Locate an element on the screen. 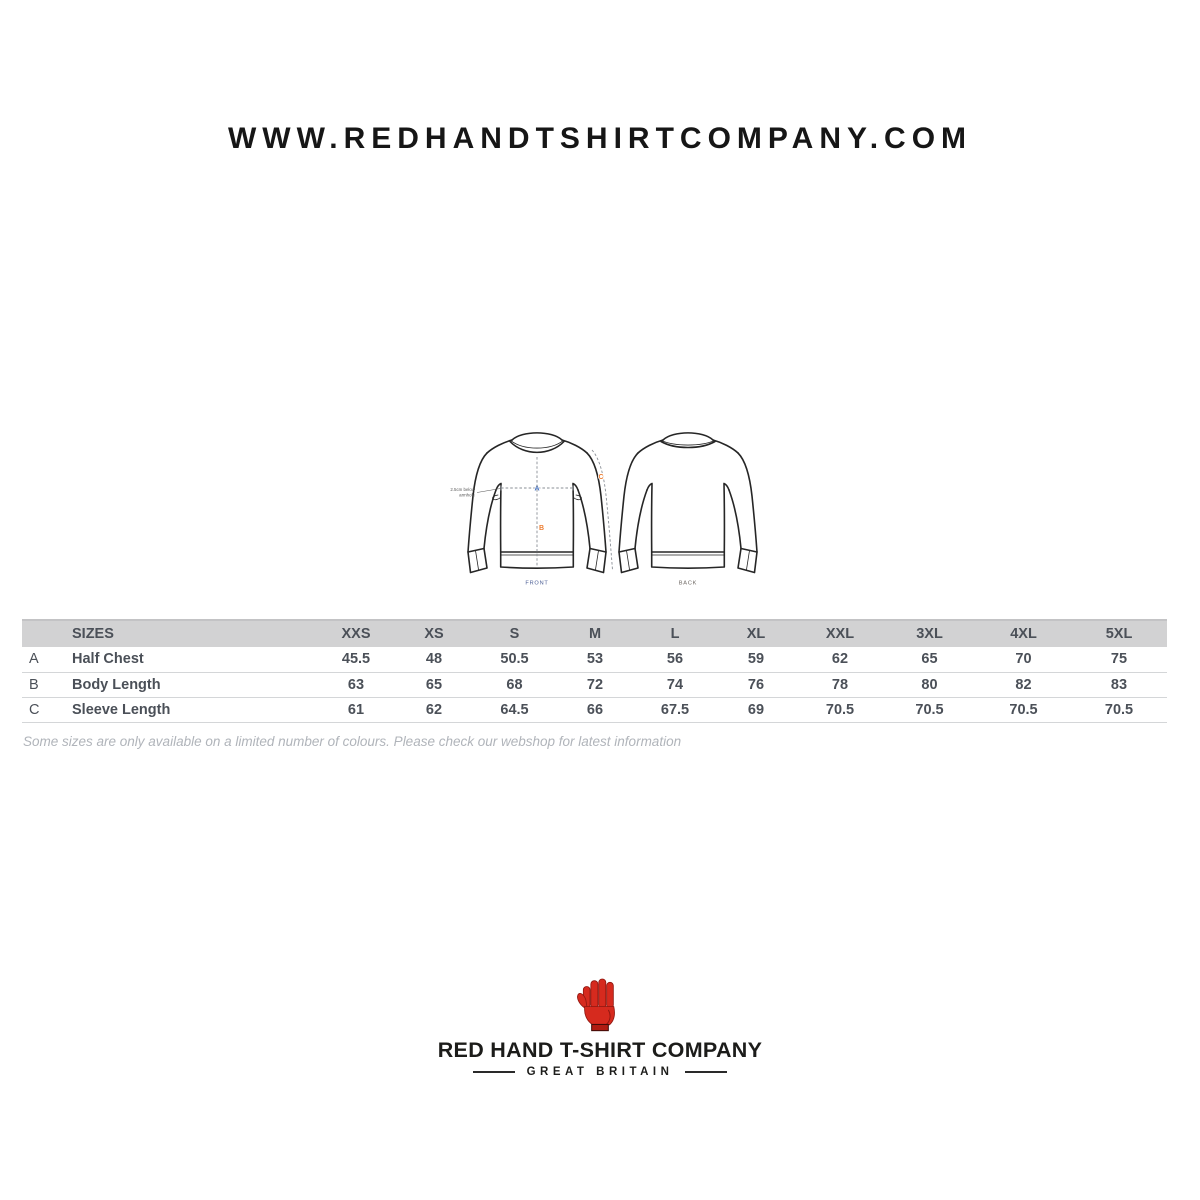  size-cell: 70 is located at coordinates (1023, 660).